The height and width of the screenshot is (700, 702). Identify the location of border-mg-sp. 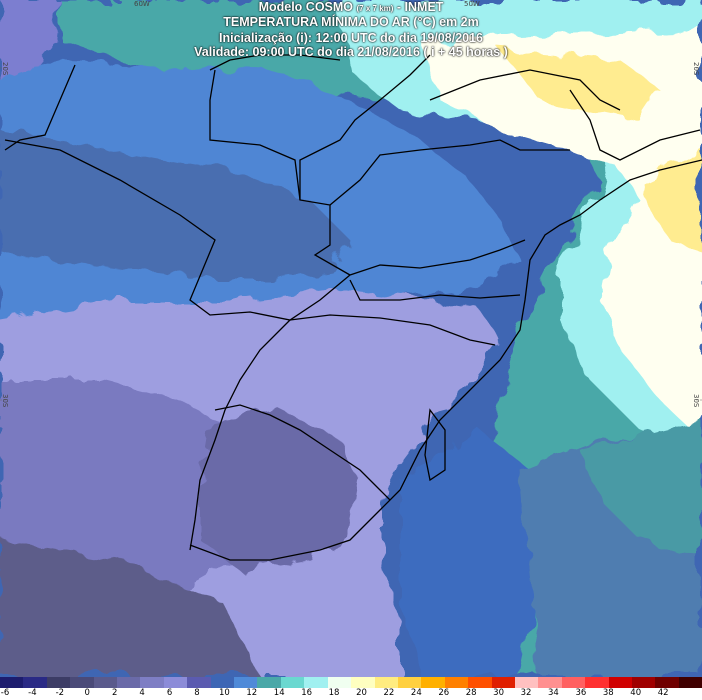
(449, 172).